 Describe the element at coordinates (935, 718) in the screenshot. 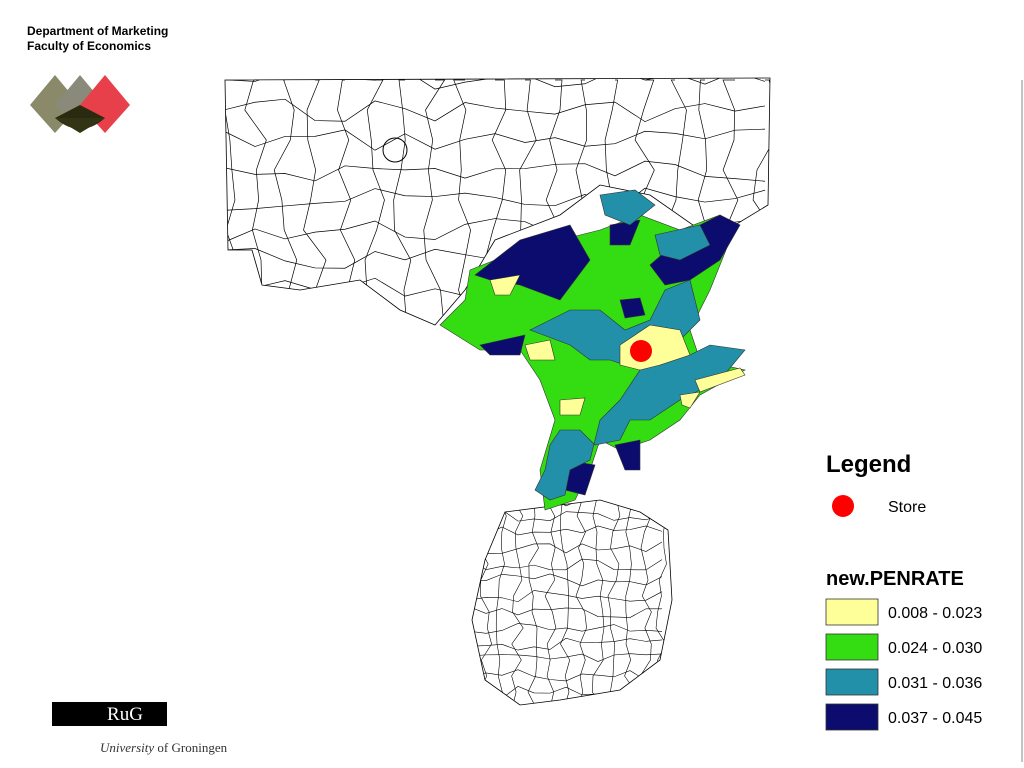

I see `class-label: 0.037 - 0.045` at that location.